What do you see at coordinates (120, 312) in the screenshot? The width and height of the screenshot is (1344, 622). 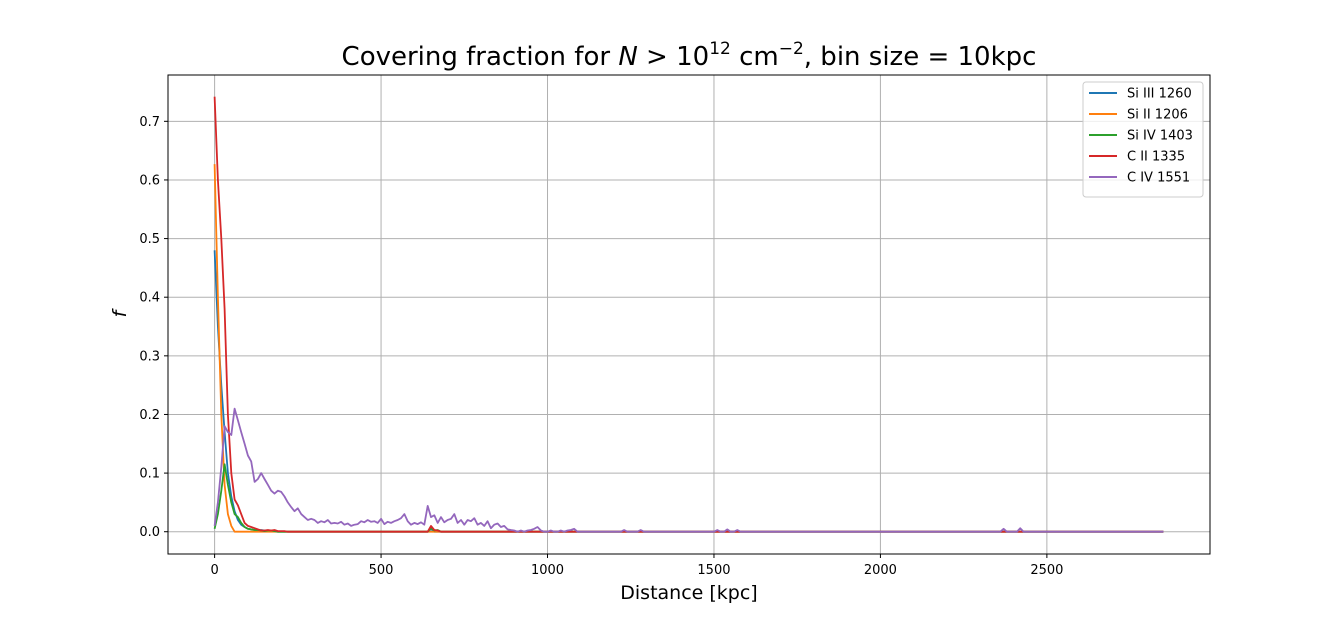 I see `y-axis-label: f` at bounding box center [120, 312].